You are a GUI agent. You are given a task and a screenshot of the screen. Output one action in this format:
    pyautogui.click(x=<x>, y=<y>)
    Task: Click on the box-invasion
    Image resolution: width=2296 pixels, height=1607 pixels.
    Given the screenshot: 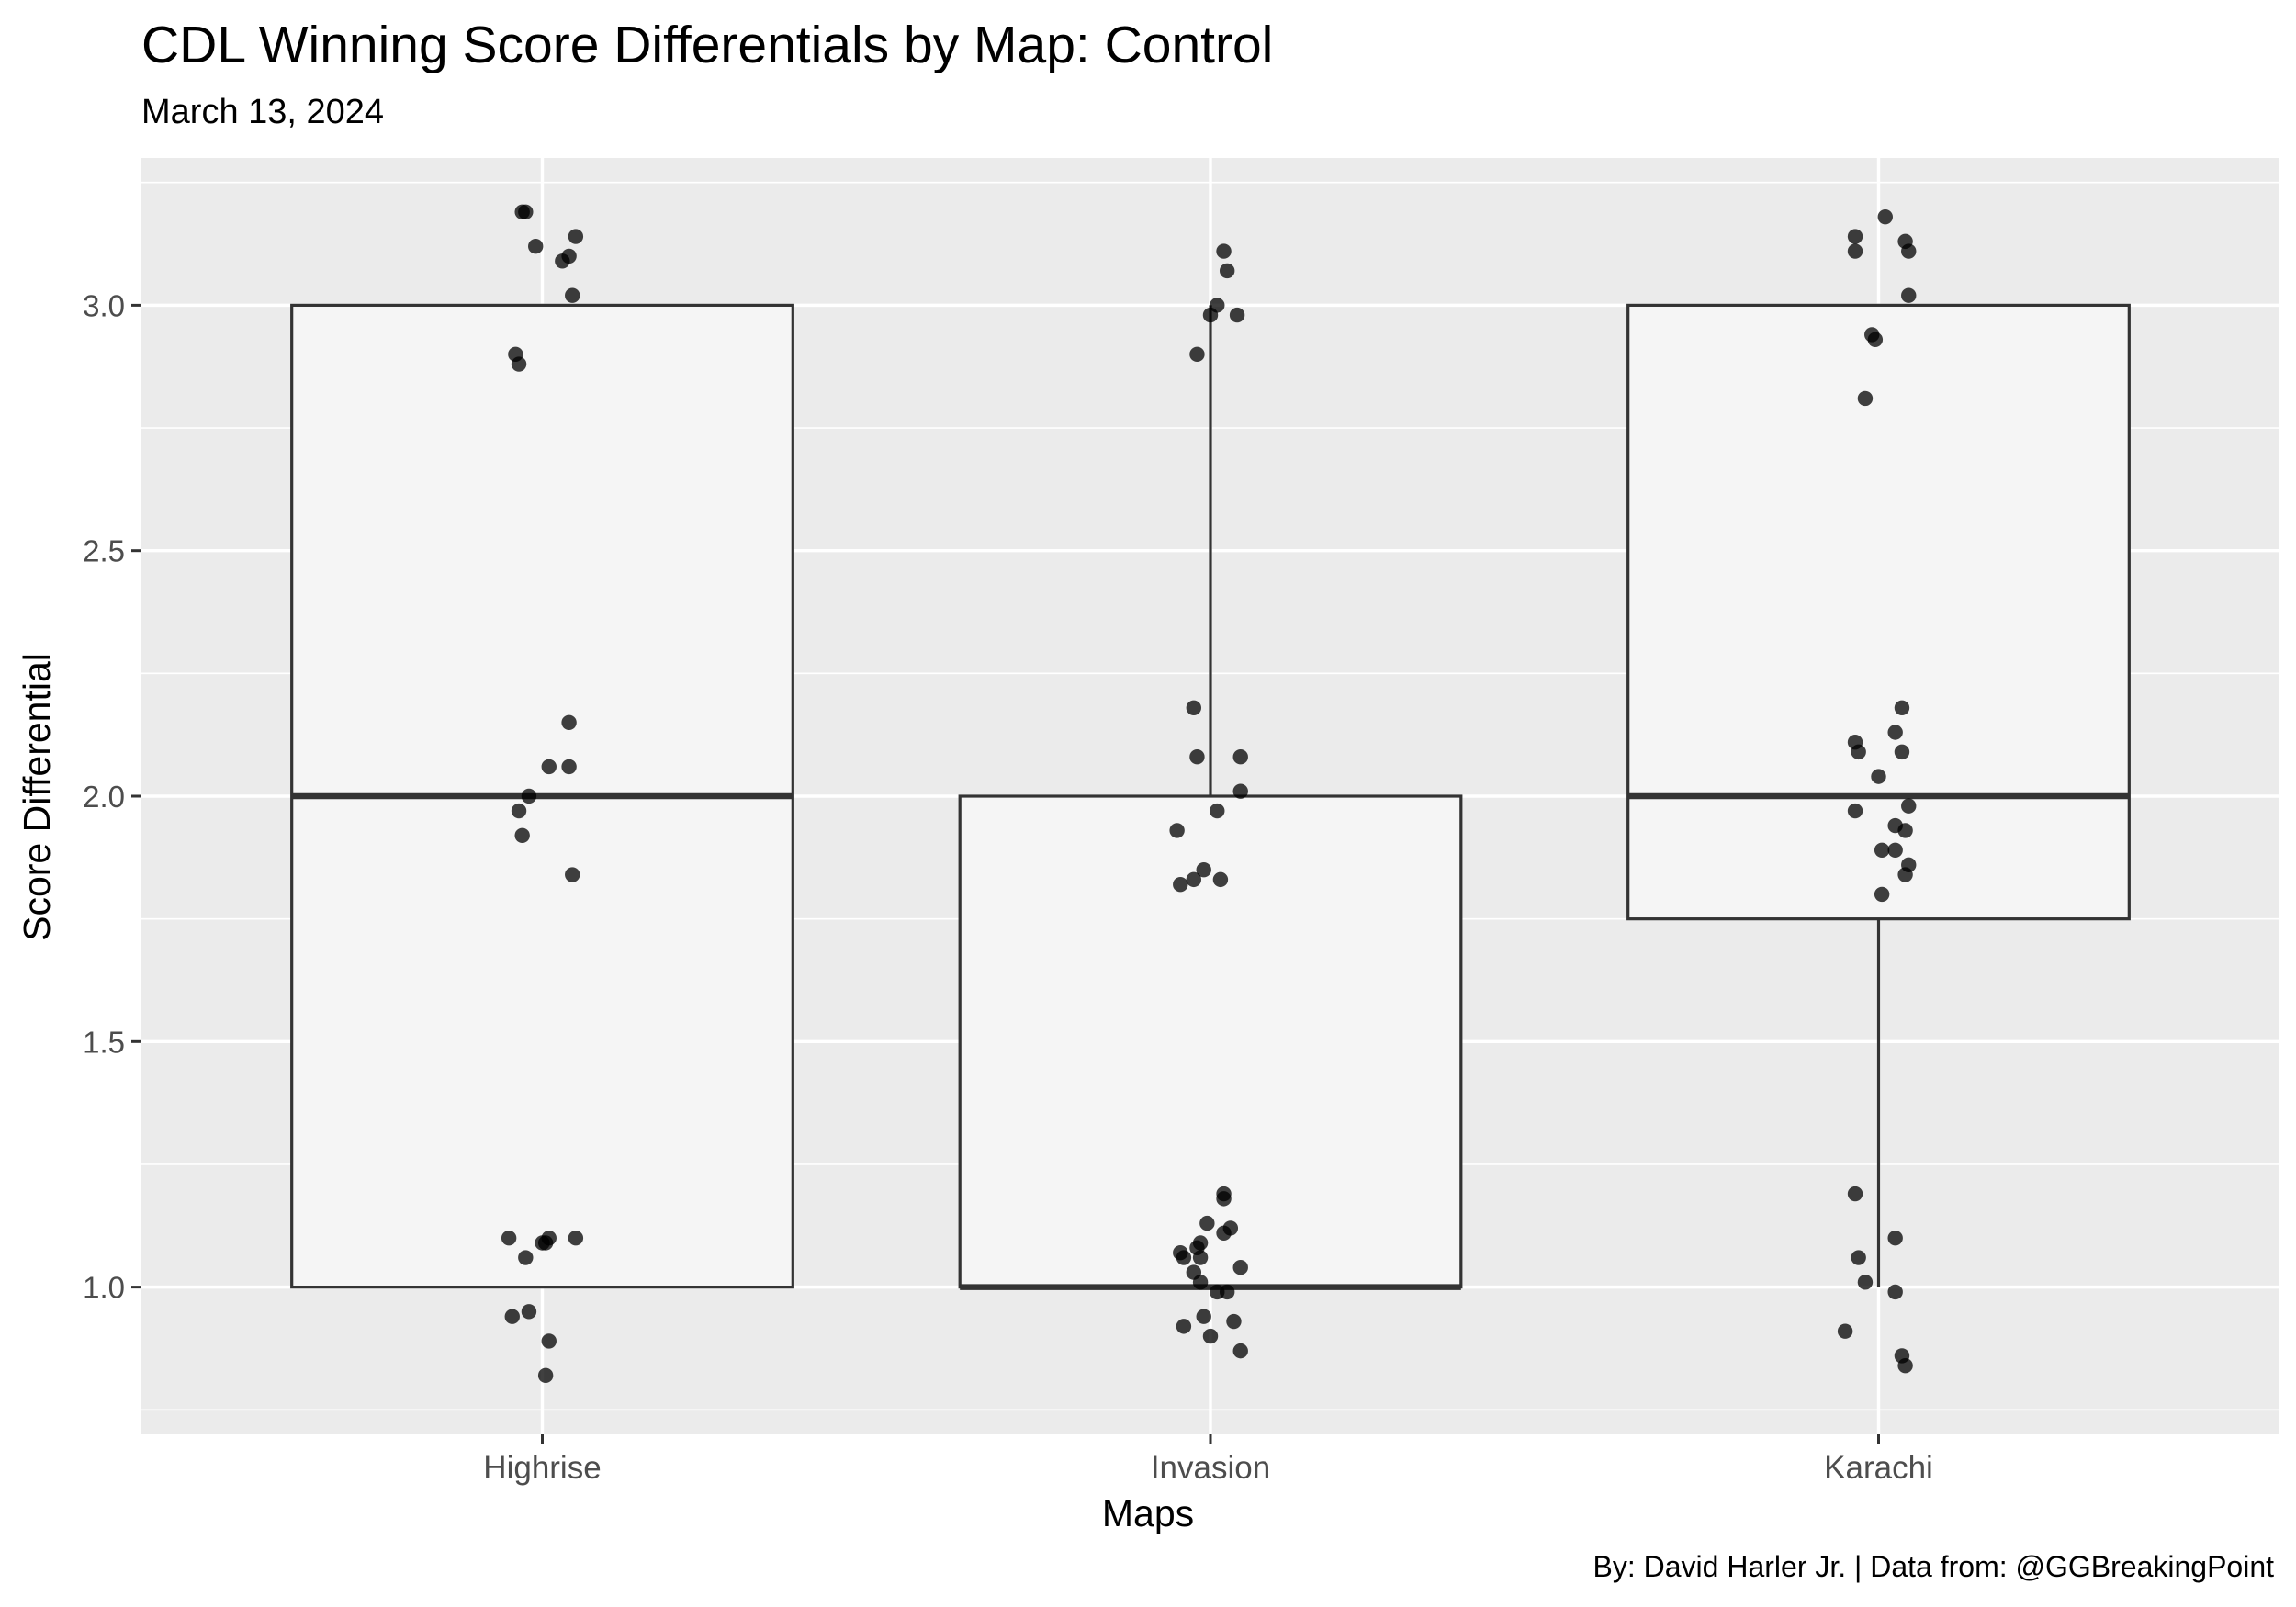 What is the action you would take?
    pyautogui.click(x=1210, y=1041)
    